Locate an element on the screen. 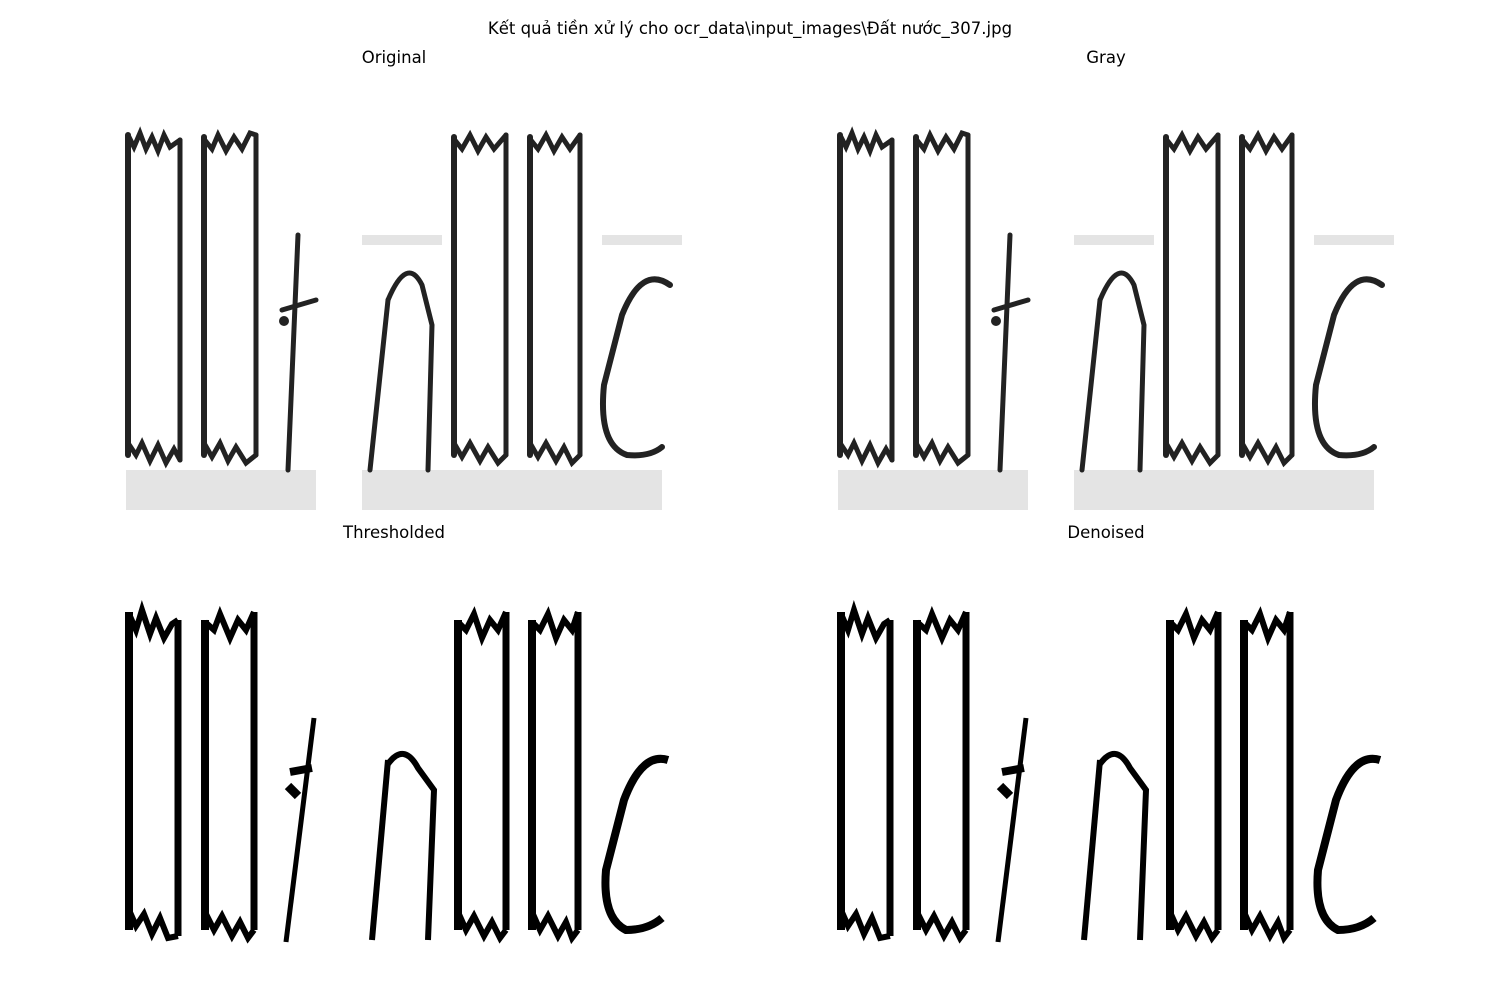 This screenshot has width=1500, height=1000. panel-title-original: Original is located at coordinates (394, 57).